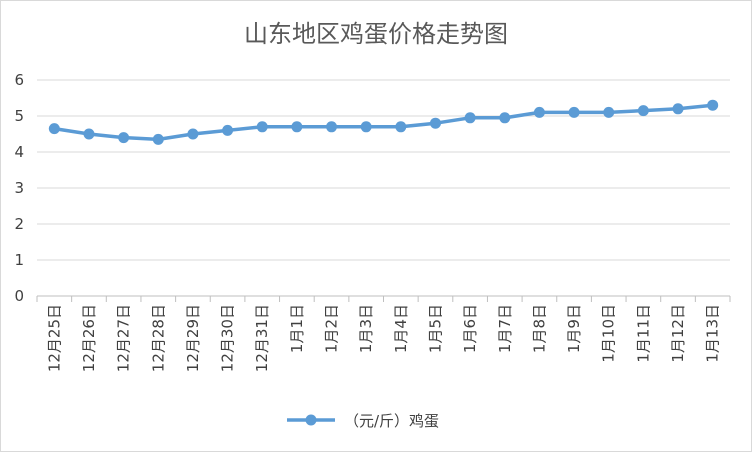 The height and width of the screenshot is (452, 752). What do you see at coordinates (311, 420) in the screenshot?
I see `legend-marker` at bounding box center [311, 420].